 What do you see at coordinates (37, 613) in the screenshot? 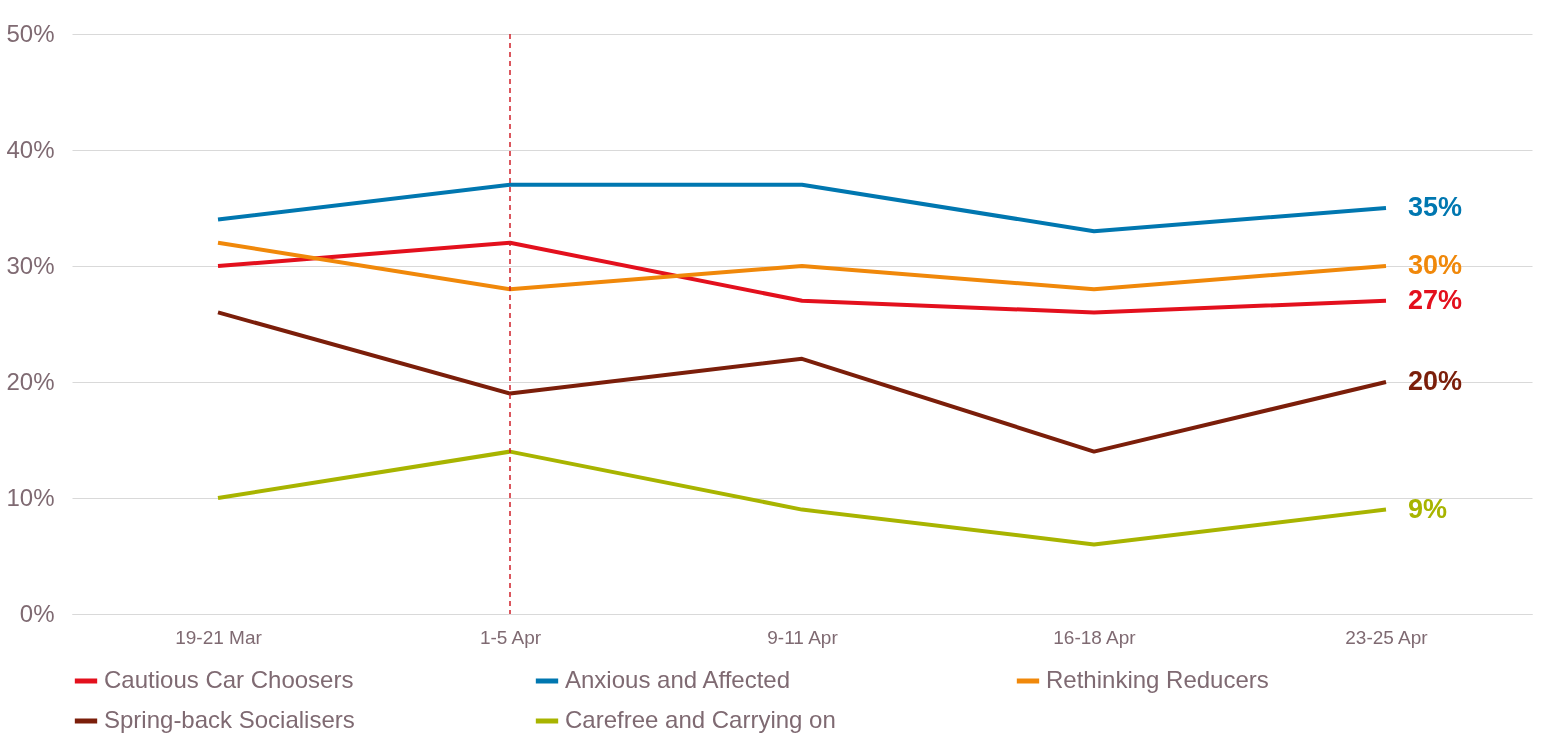
I see `y-tick-label: 0%` at bounding box center [37, 613].